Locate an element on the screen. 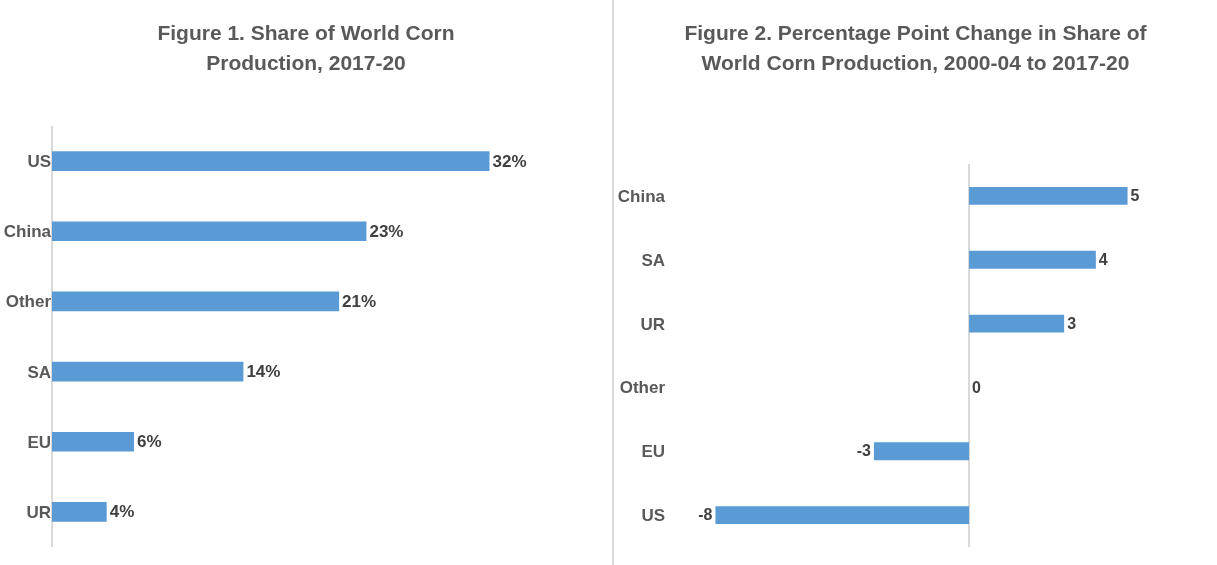 The height and width of the screenshot is (565, 1217). data-label: 14% is located at coordinates (263, 372).